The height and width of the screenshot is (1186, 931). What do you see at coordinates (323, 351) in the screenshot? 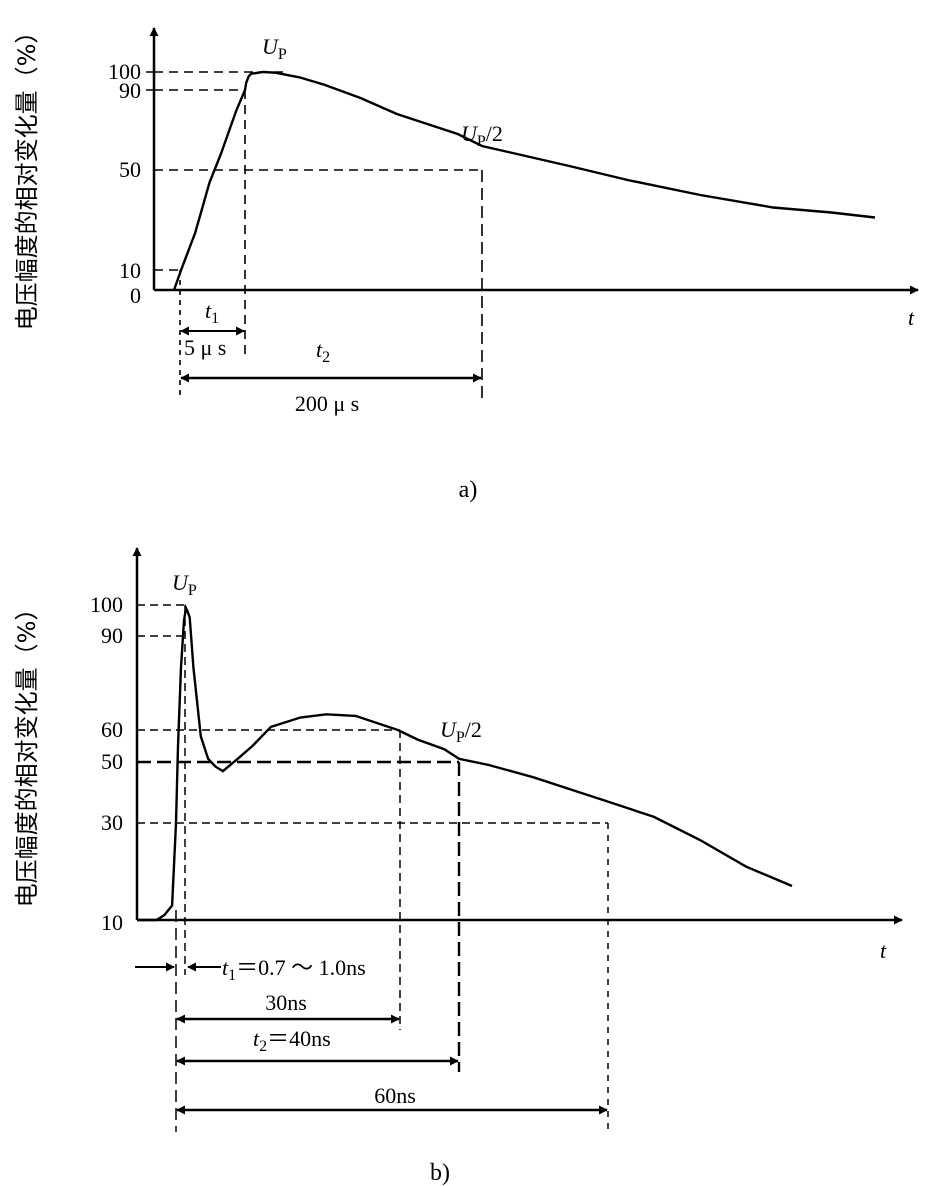
I see `chart-a-t2-label: t2` at bounding box center [323, 351].